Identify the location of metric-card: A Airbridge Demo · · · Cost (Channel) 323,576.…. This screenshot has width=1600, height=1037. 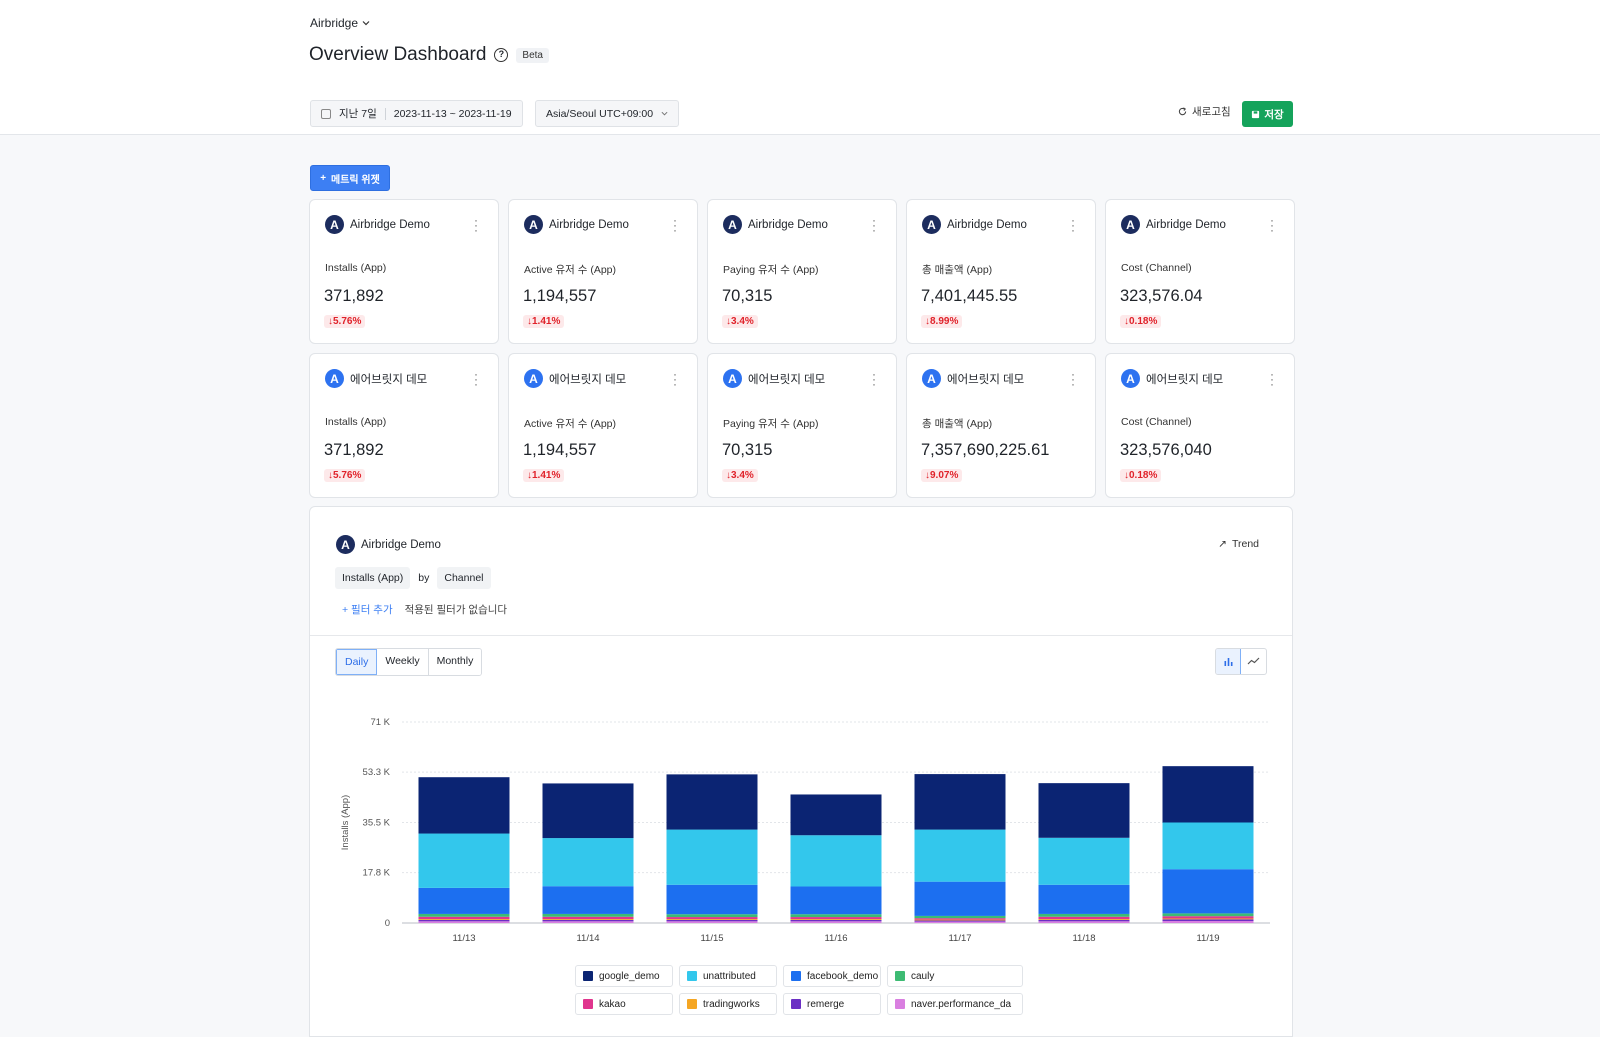
(1200, 271).